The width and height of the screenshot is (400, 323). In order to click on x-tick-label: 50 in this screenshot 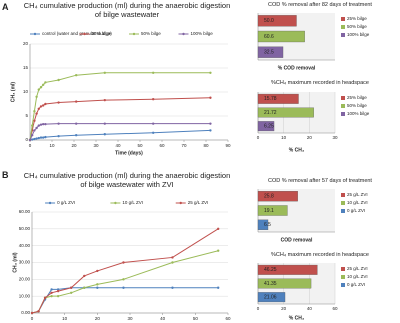, I will do `click(196, 318)`.